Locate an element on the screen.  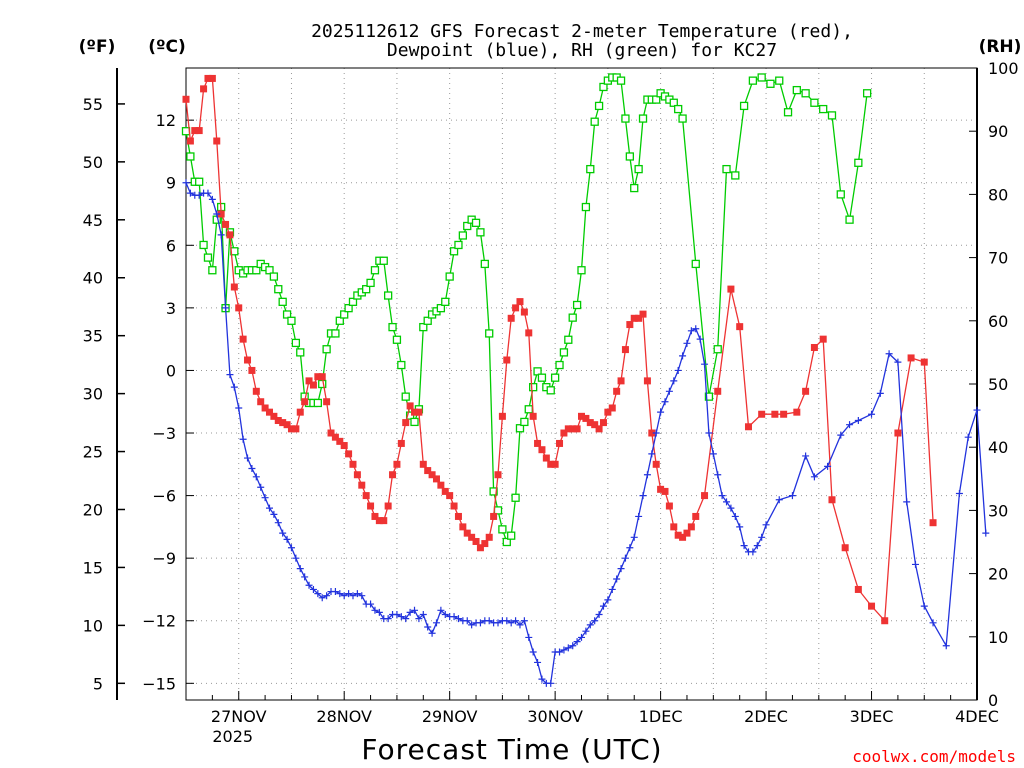
x-tick-sublabel: 2025 is located at coordinates (232, 736).